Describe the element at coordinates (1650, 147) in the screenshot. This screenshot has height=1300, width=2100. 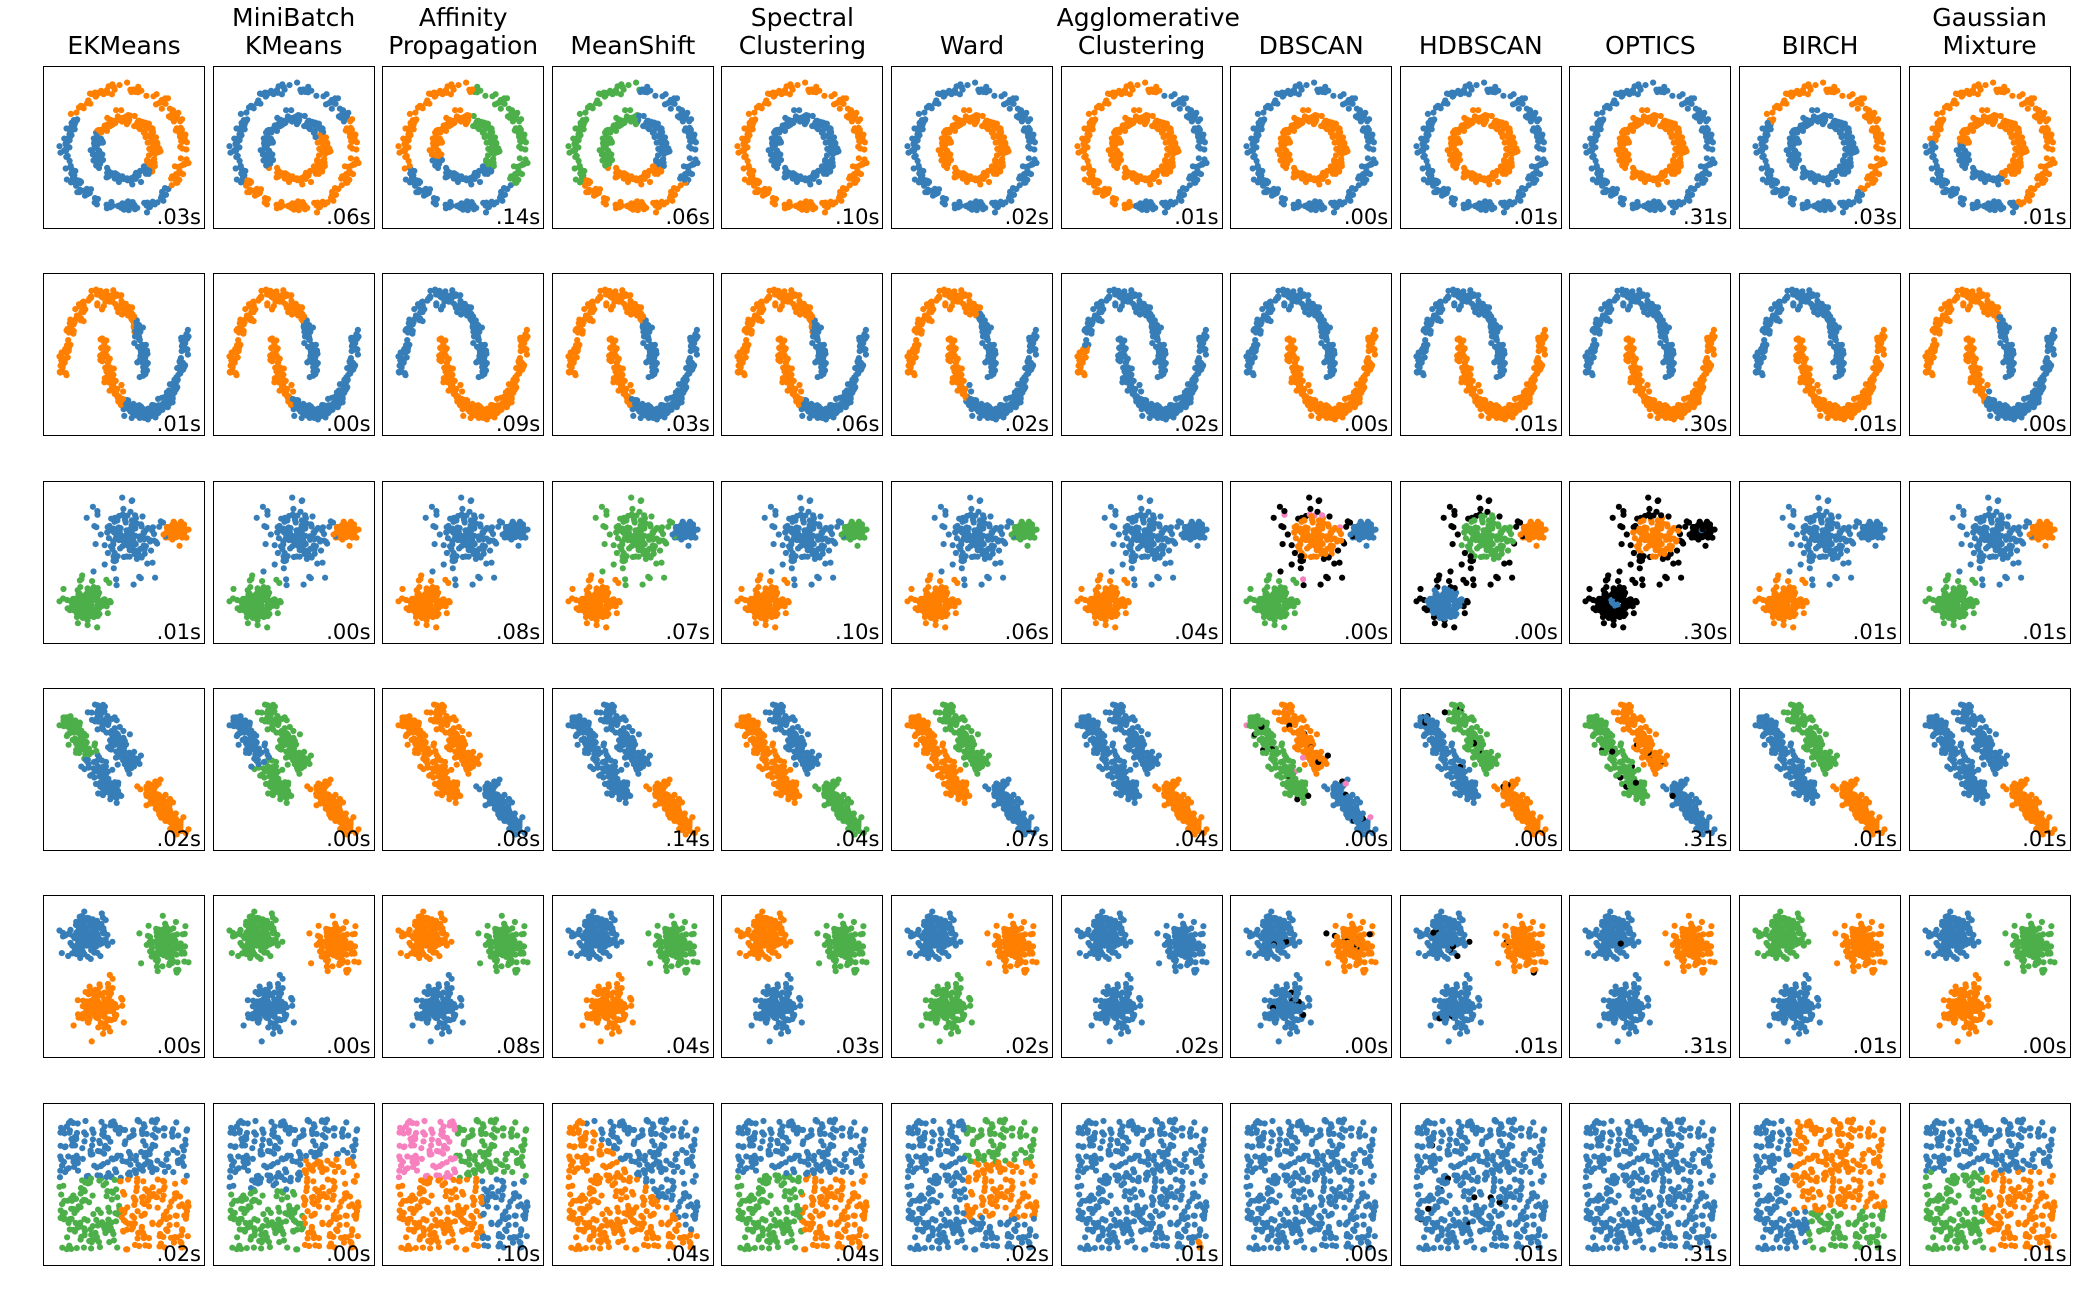
I see `scatter-plot` at that location.